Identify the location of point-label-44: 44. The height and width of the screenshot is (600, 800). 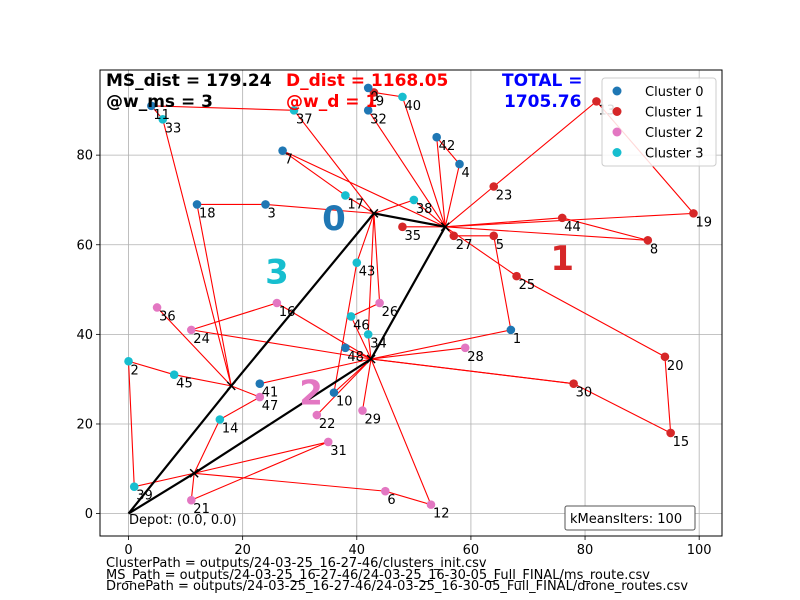
(572, 227).